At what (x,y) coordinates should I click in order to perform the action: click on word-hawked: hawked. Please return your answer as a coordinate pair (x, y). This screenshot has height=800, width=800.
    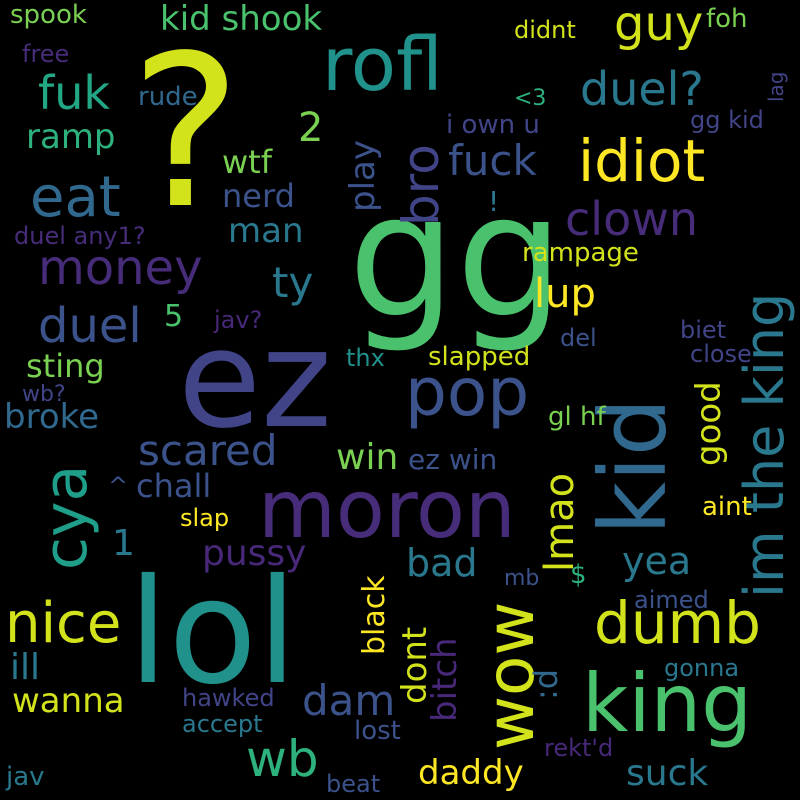
    Looking at the image, I should click on (228, 698).